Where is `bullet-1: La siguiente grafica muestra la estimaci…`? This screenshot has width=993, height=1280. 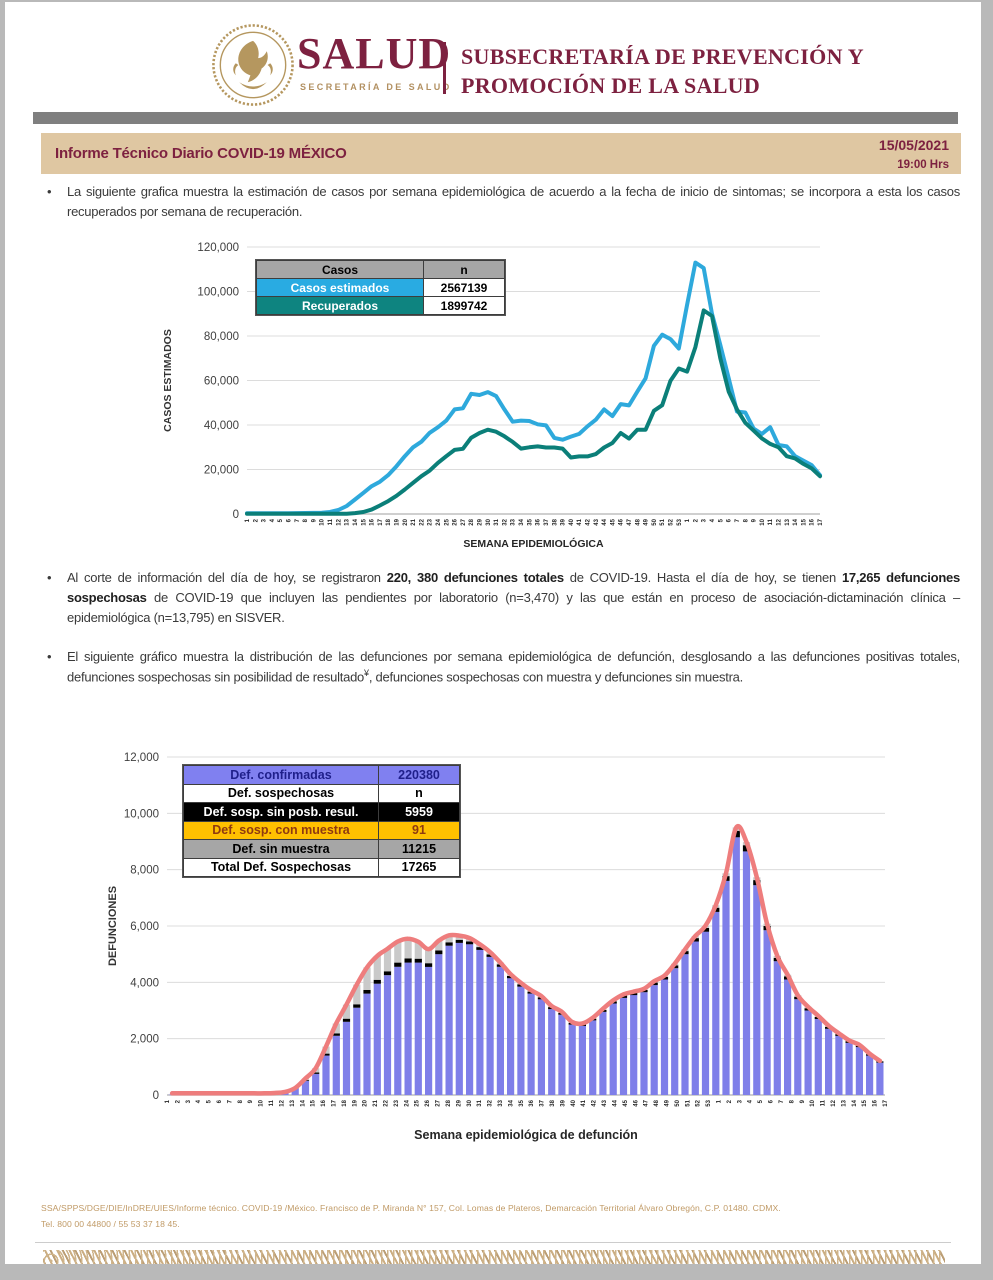 bullet-1: La siguiente grafica muestra la estimaci… is located at coordinates (503, 202).